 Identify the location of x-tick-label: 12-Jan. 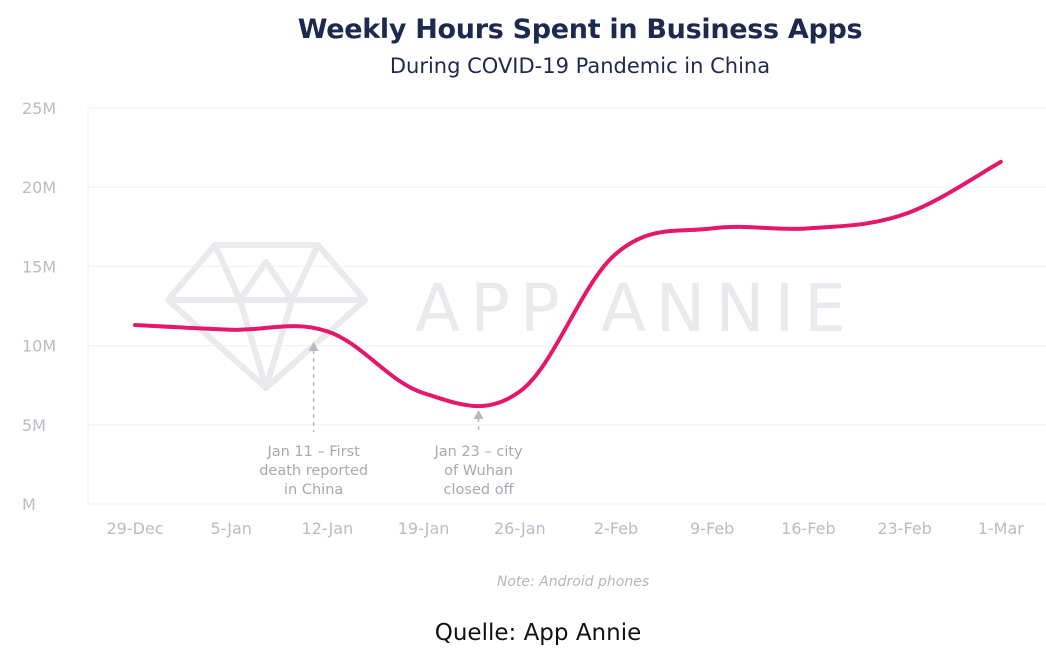
(328, 528).